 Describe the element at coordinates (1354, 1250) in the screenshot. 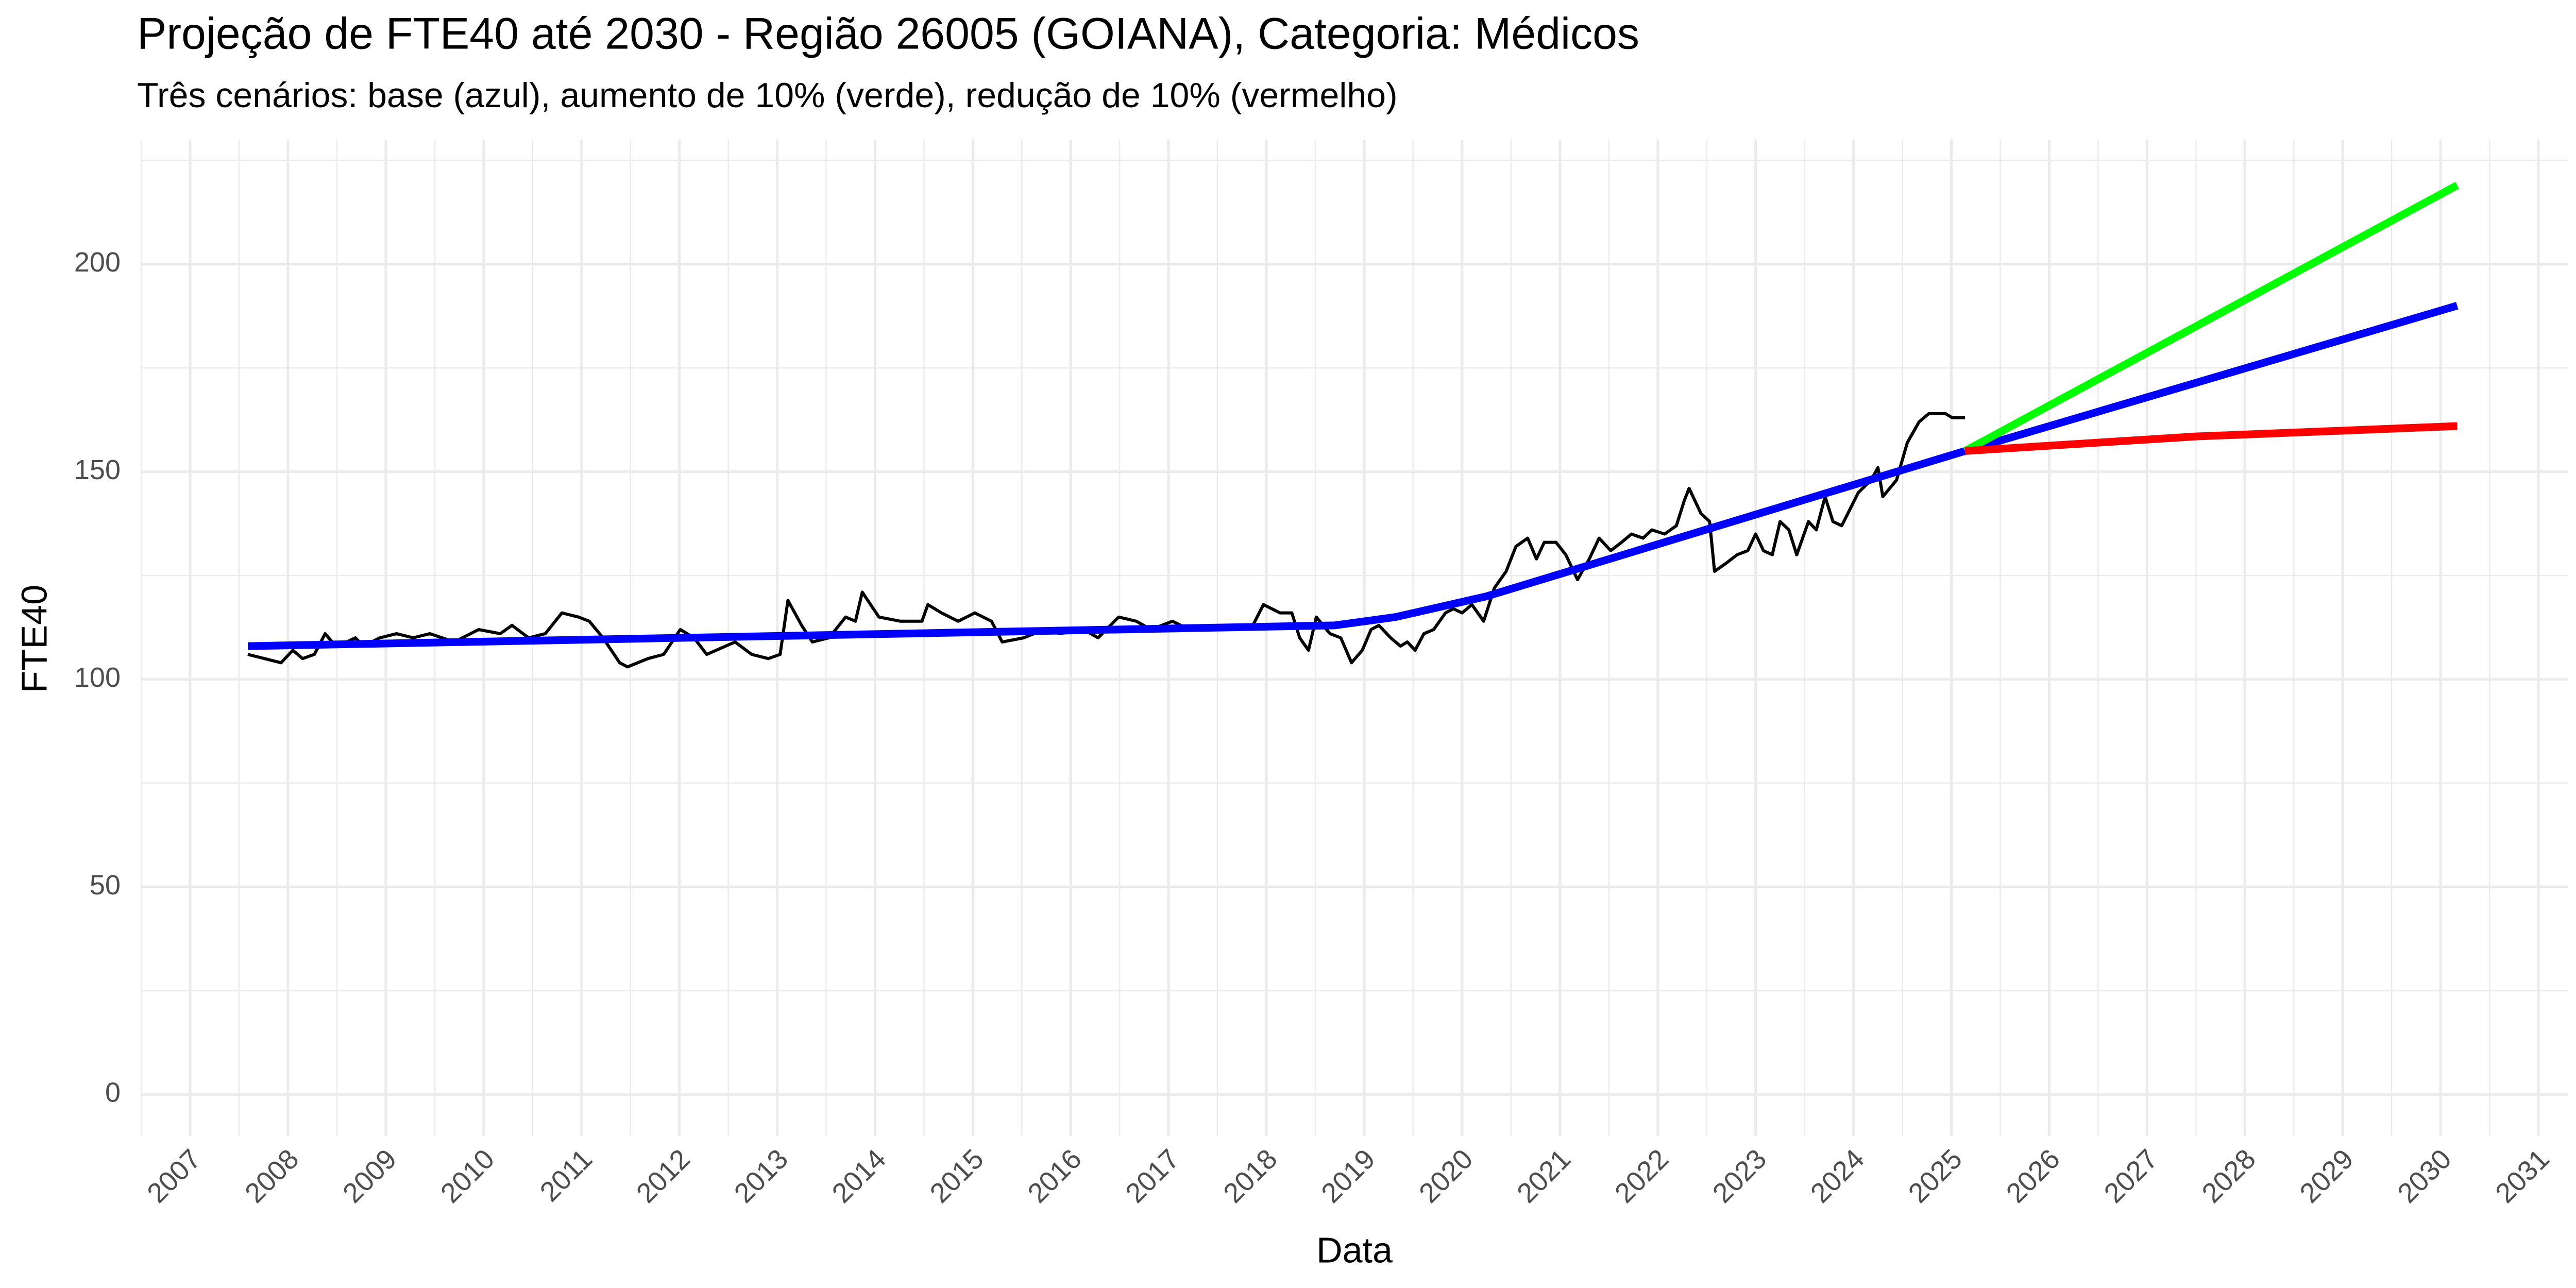

I see `x-axis-title: Data` at that location.